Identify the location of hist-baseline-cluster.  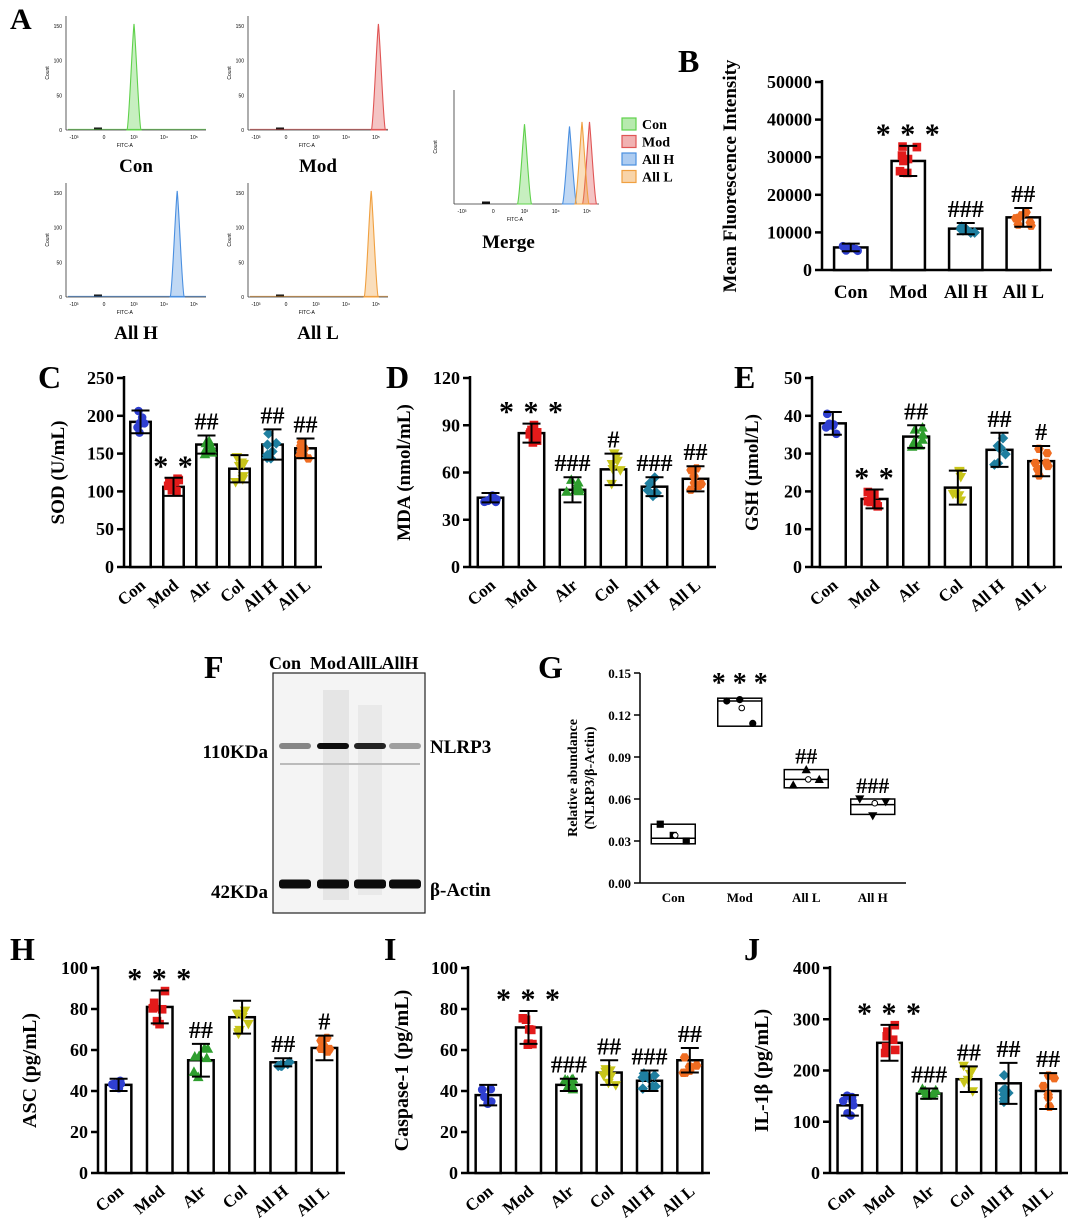
(98, 295).